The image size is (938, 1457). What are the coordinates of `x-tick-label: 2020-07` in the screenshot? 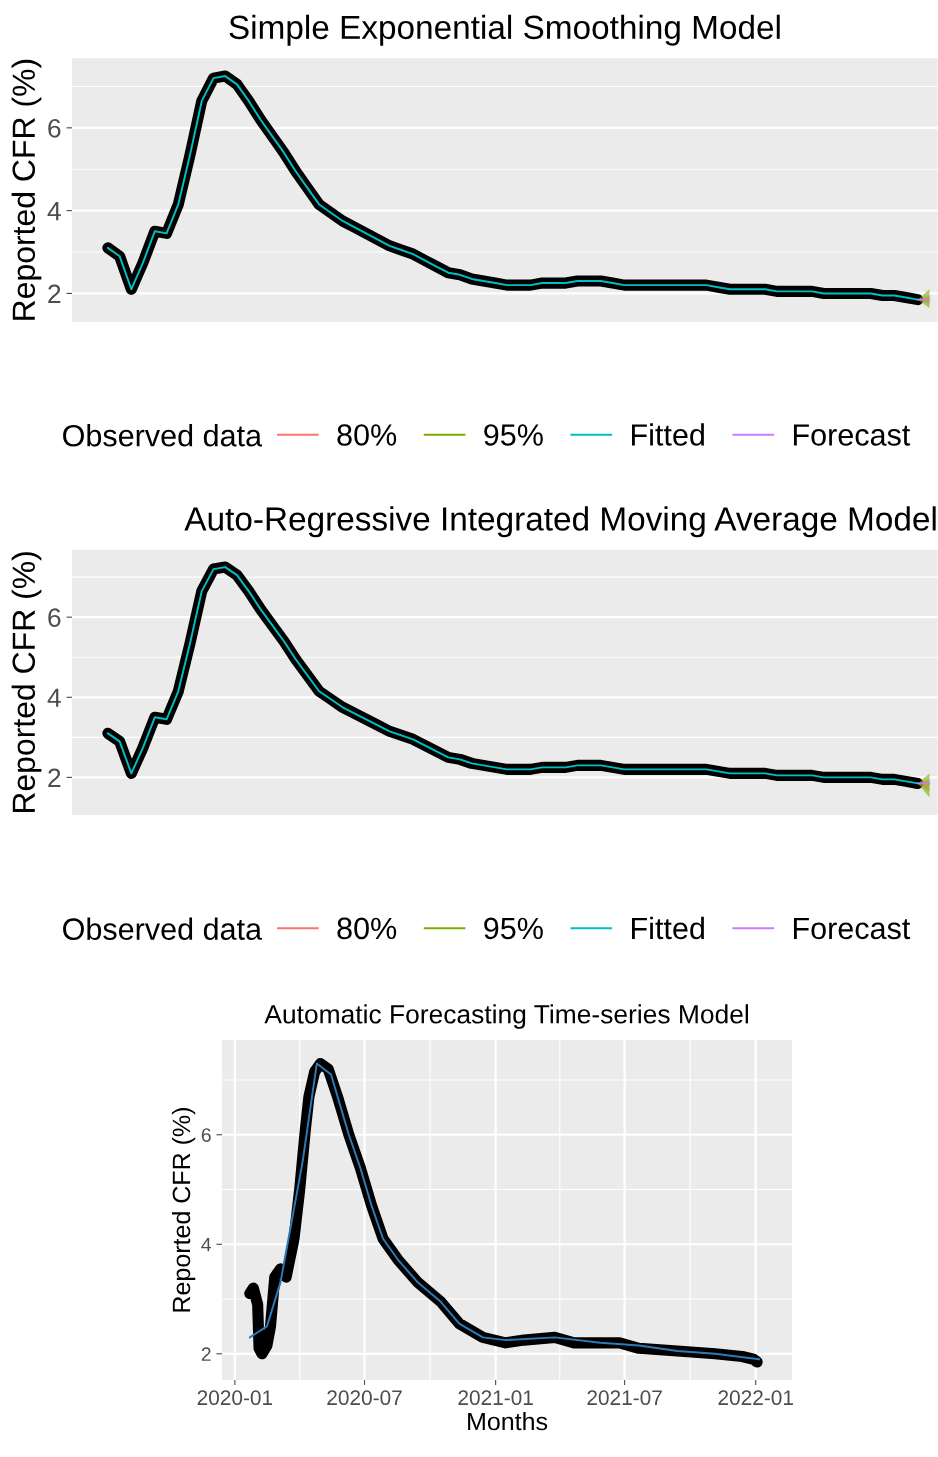 It's located at (364, 1398).